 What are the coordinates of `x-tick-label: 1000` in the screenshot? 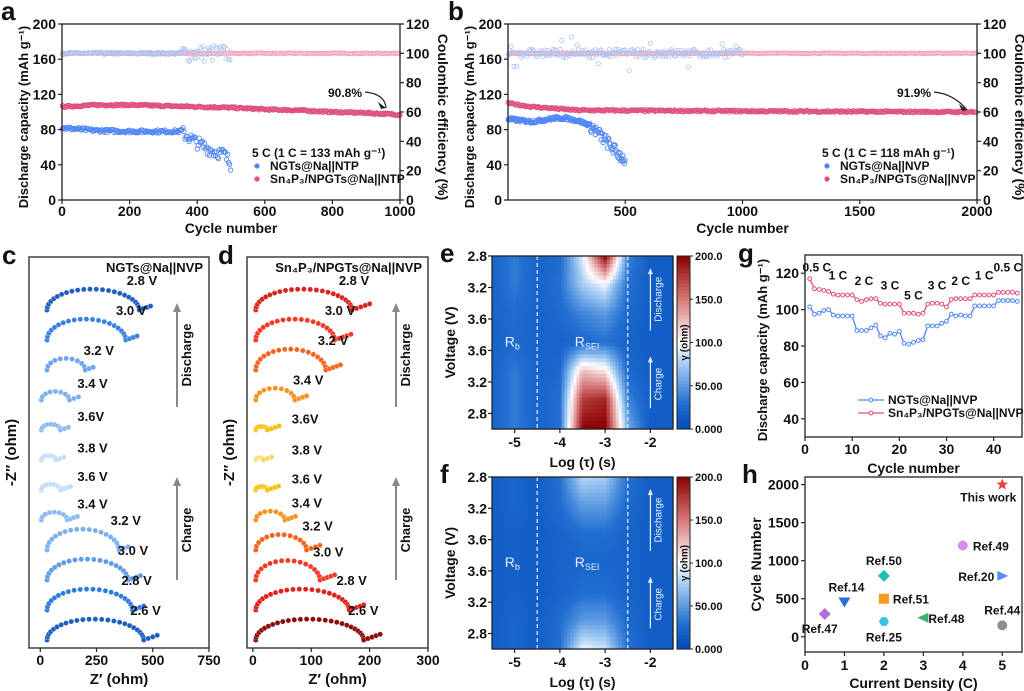 It's located at (399, 211).